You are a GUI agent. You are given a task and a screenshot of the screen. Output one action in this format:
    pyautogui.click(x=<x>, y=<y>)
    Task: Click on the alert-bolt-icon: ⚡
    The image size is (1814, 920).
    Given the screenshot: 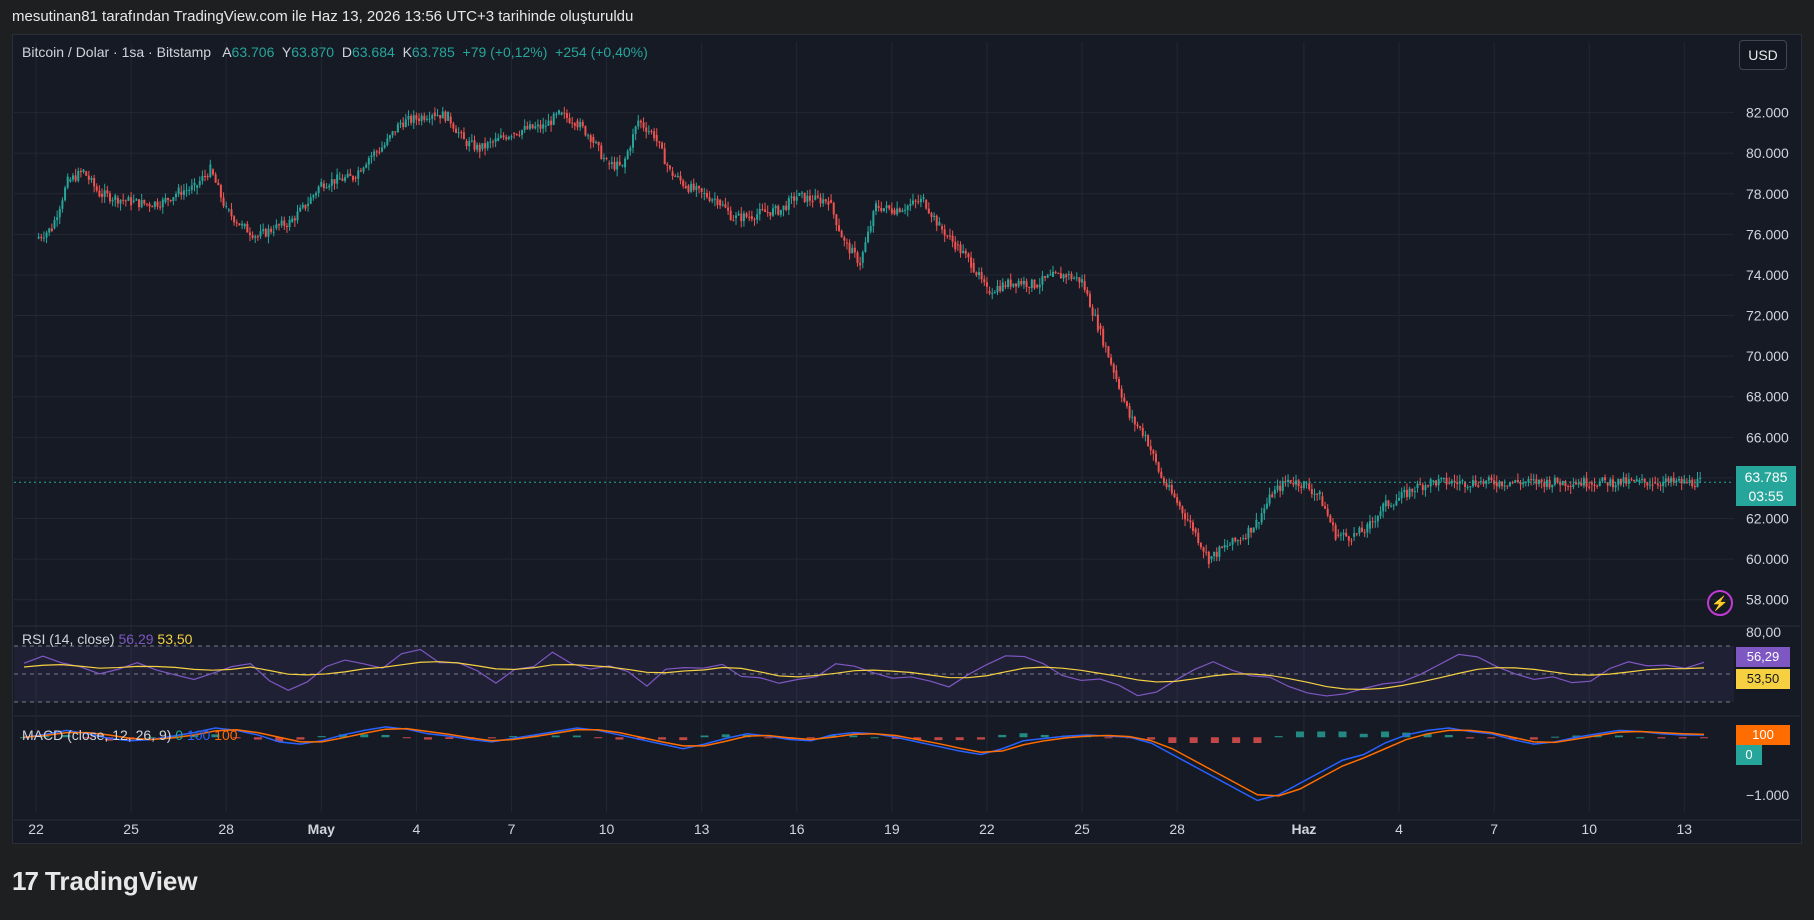 What is the action you would take?
    pyautogui.click(x=1720, y=603)
    